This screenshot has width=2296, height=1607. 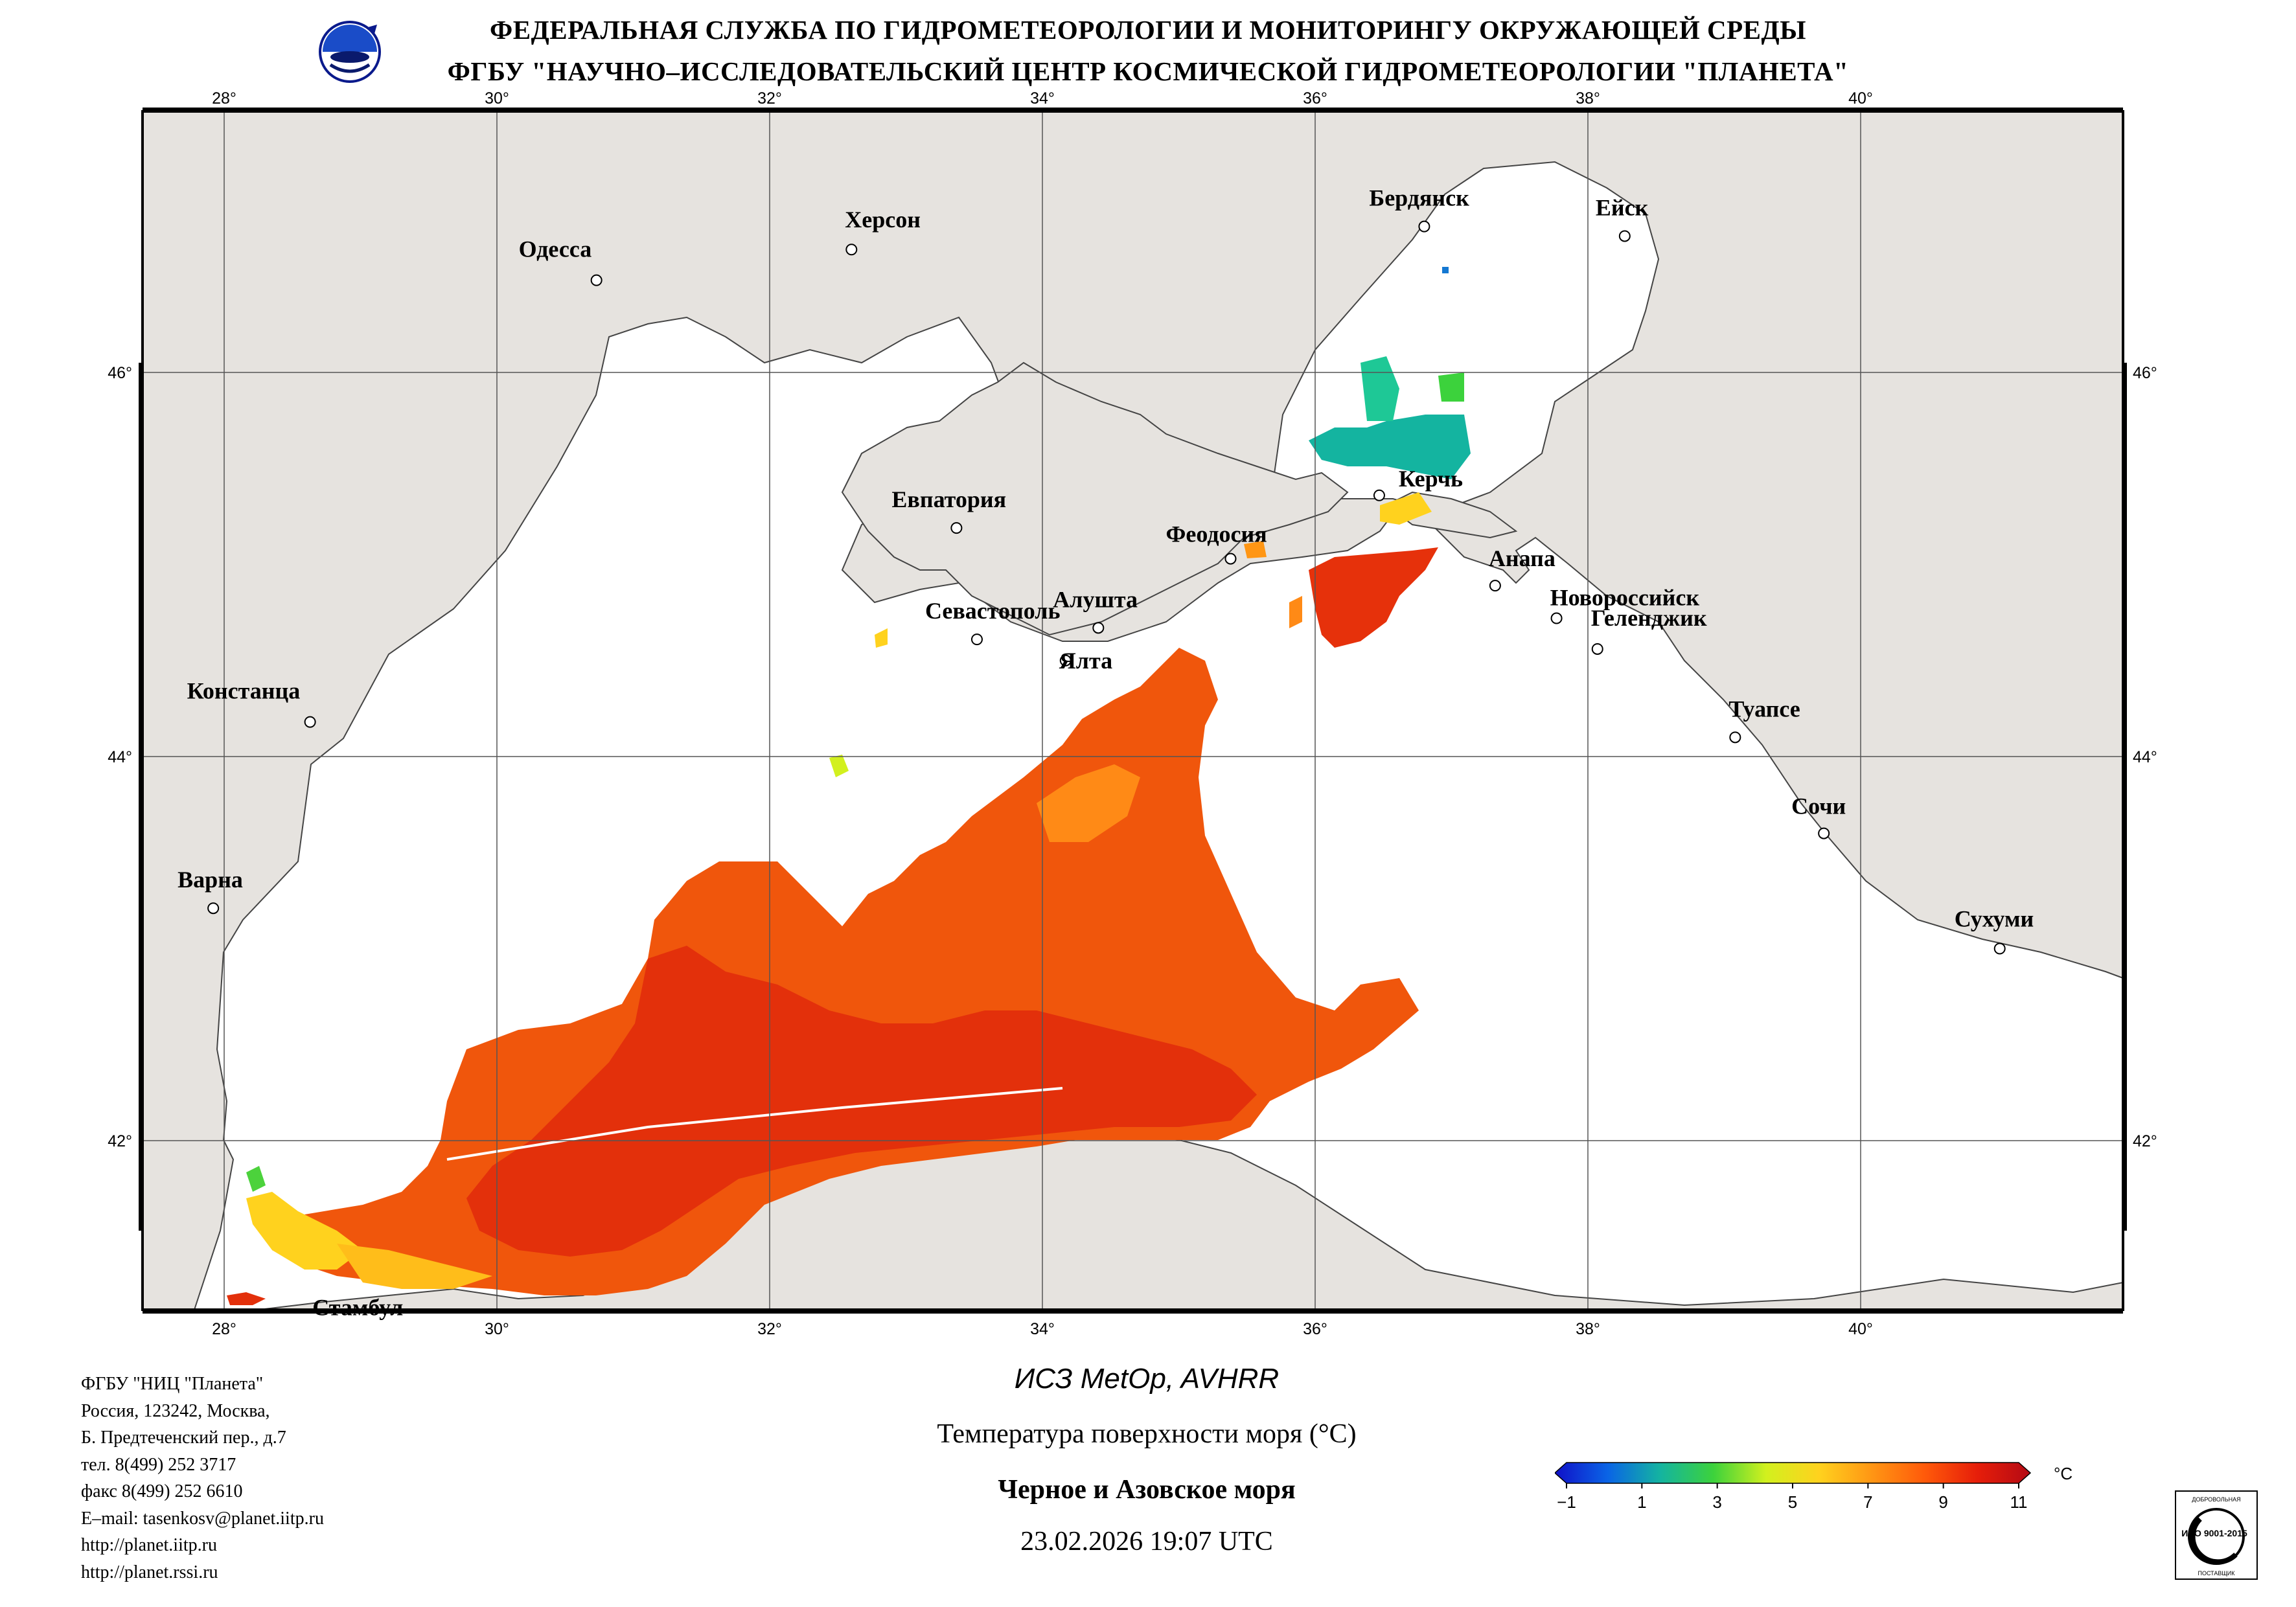 What do you see at coordinates (120, 757) in the screenshot?
I see `lat-tick-label-left: 44°` at bounding box center [120, 757].